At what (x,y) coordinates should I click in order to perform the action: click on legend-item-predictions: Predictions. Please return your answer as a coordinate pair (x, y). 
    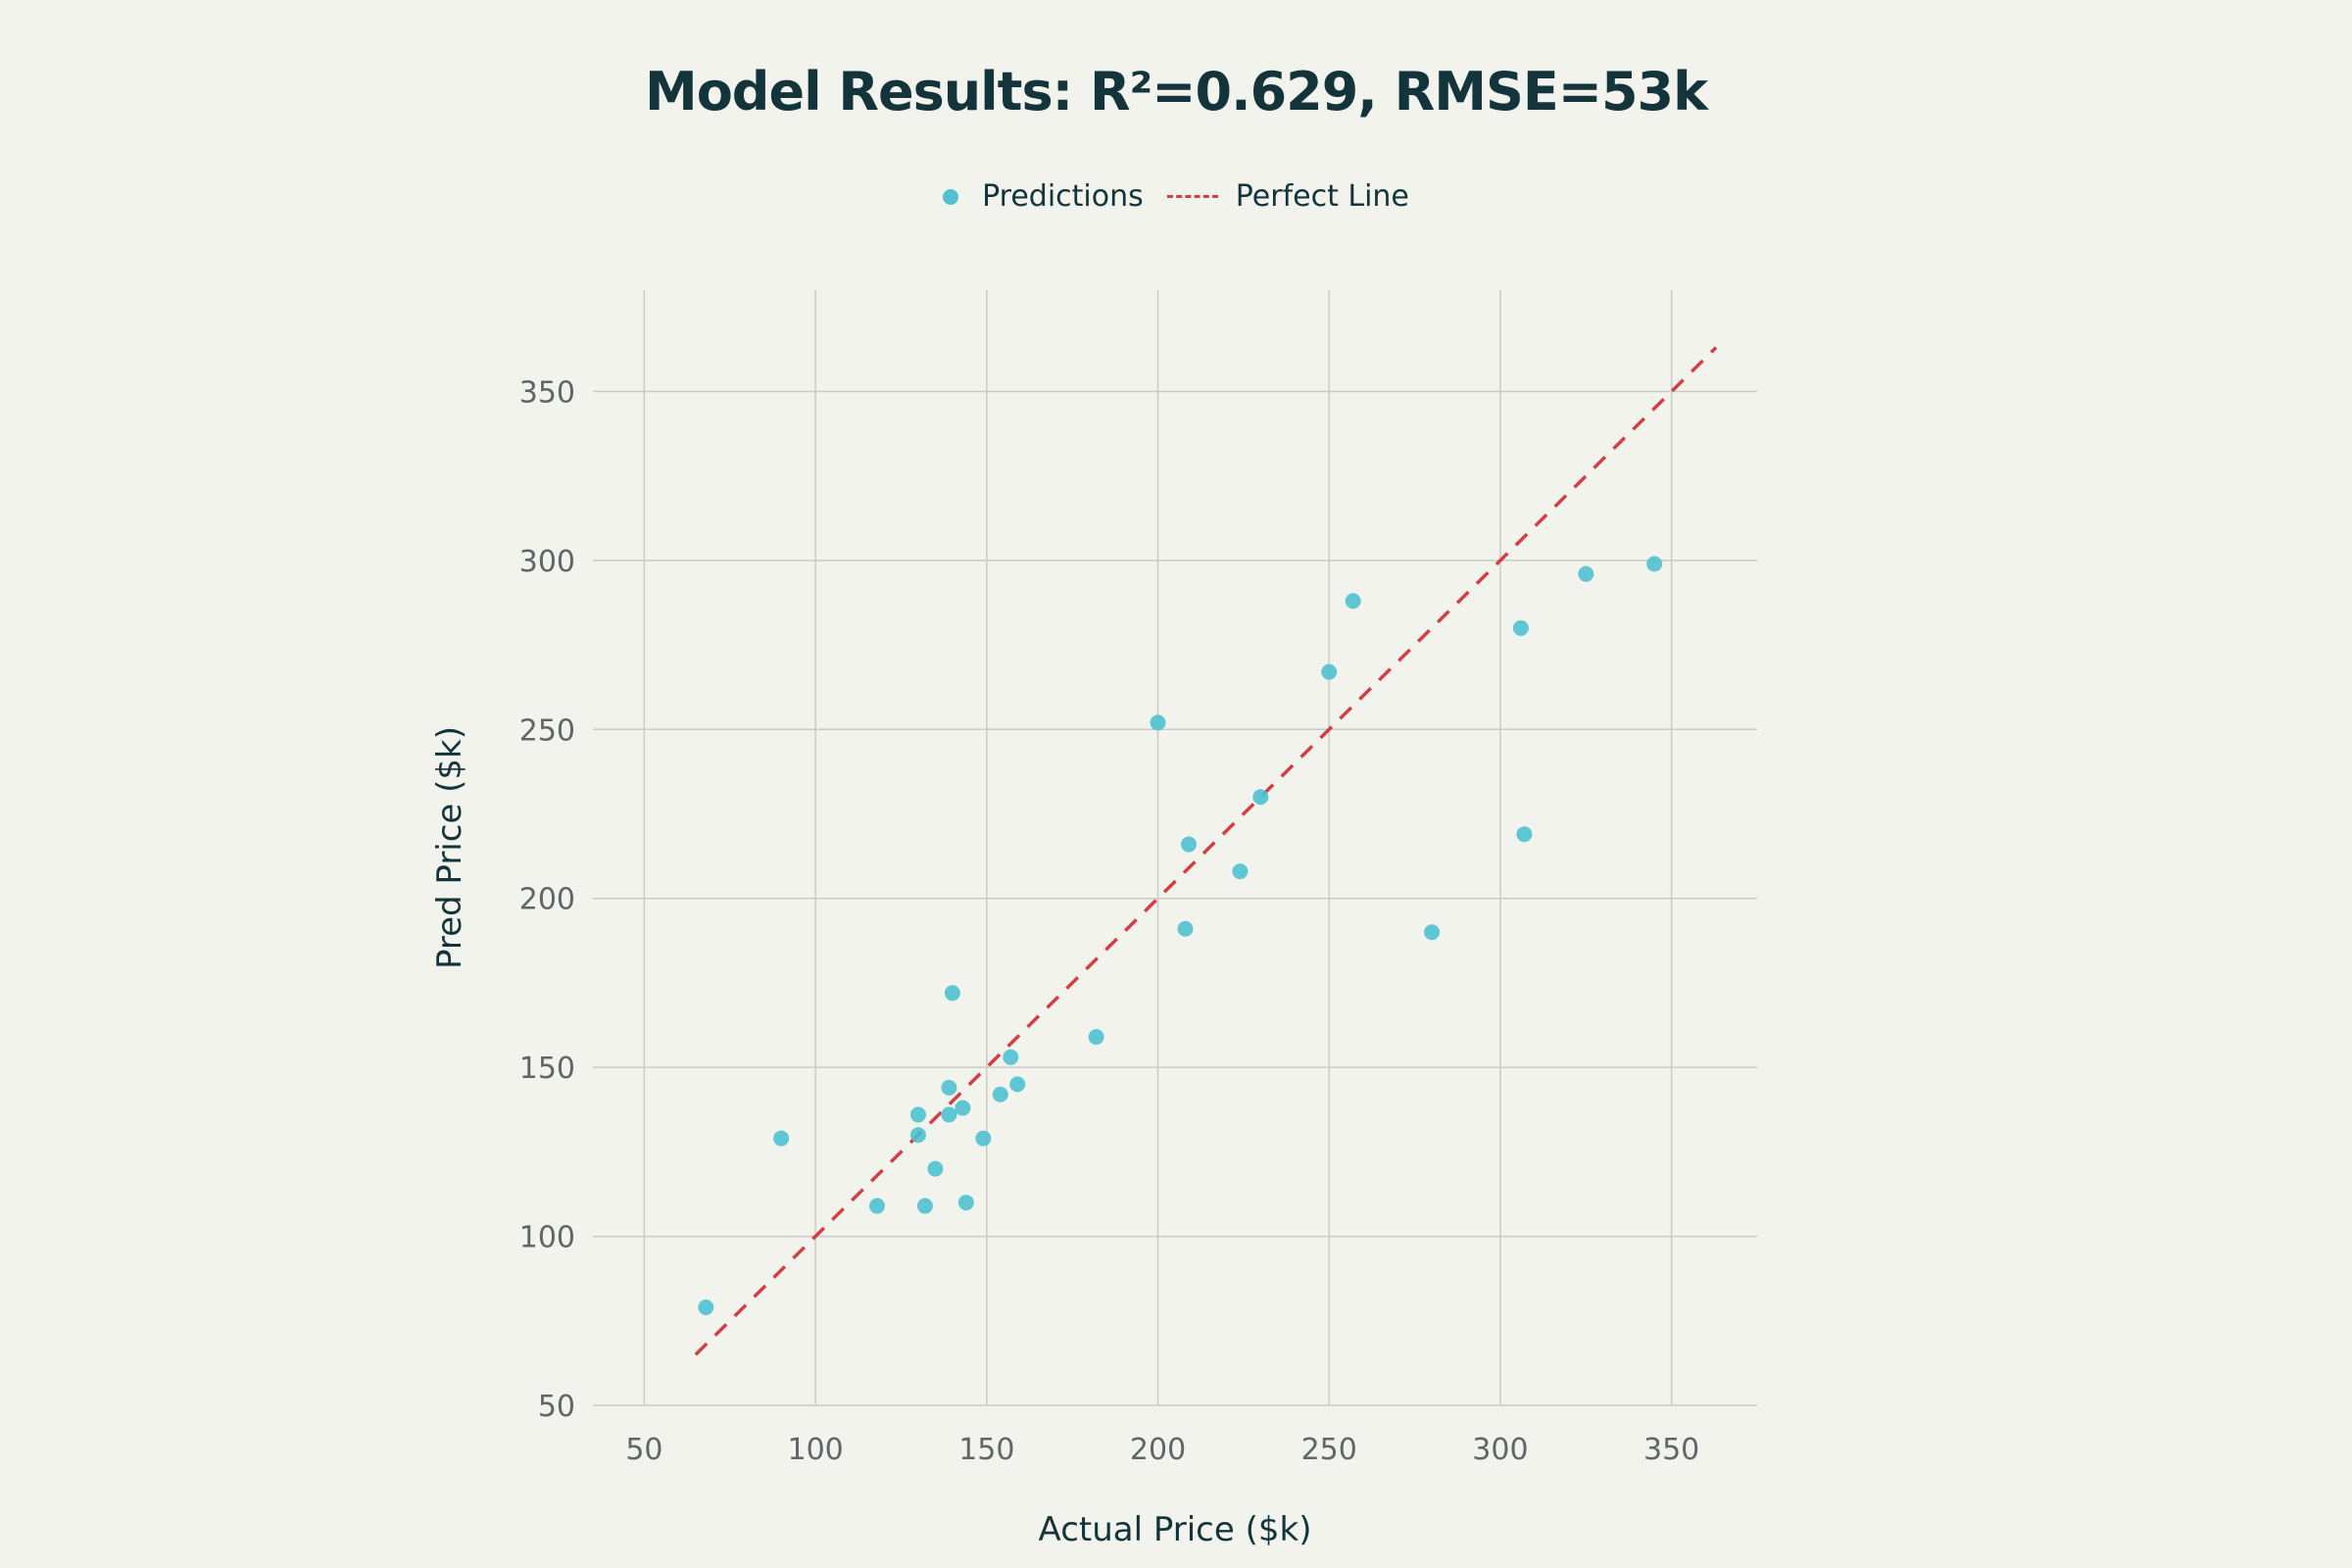
    Looking at the image, I should click on (1043, 196).